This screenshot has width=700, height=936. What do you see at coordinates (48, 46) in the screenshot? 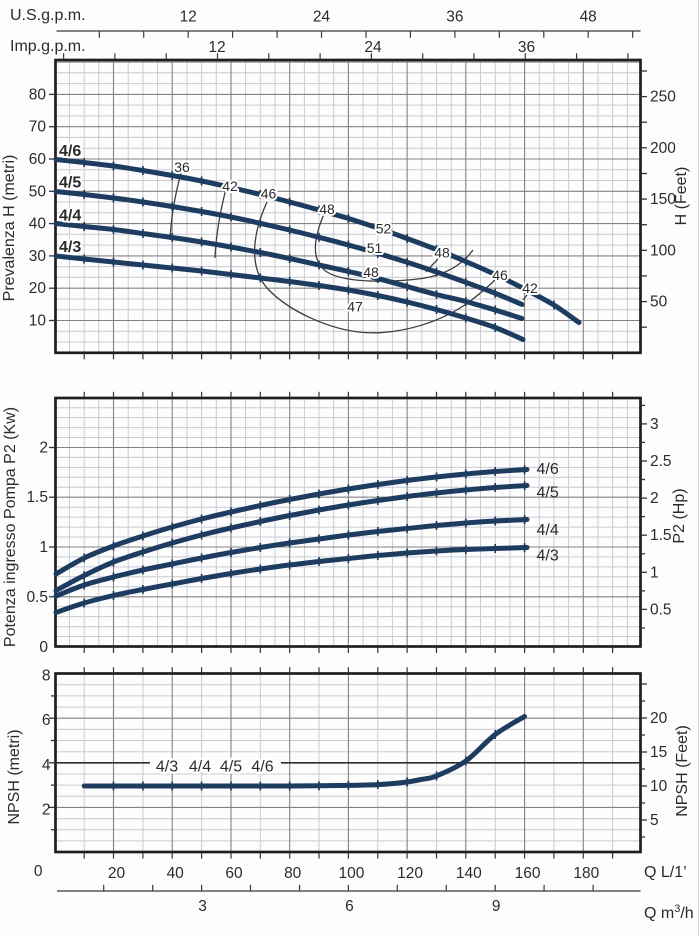
I see `svg-text: Imp.g.p.m.` at bounding box center [48, 46].